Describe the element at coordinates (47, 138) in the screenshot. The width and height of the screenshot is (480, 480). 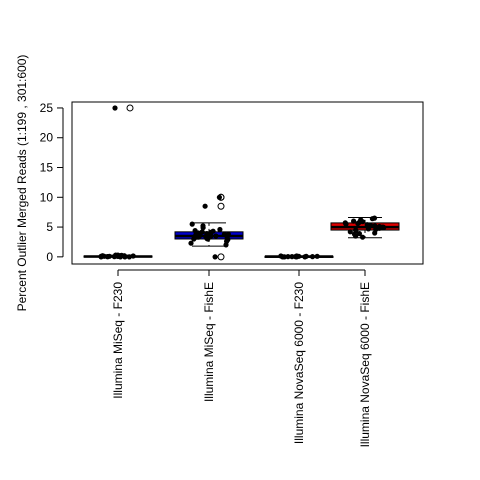
I see `y-tick-label-4: 20` at that location.